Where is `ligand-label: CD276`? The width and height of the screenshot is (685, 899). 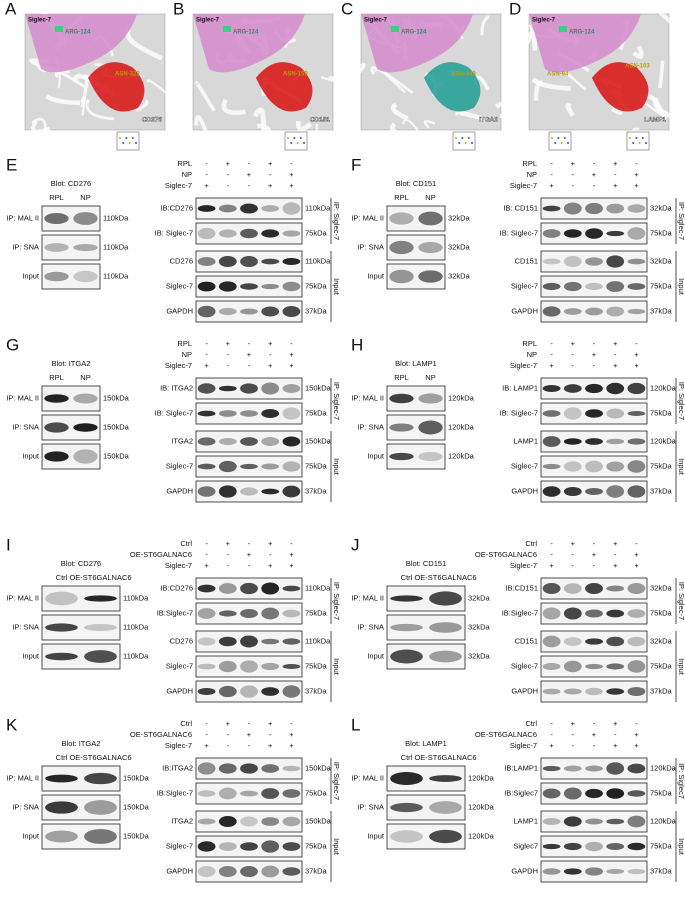 ligand-label: CD276 is located at coordinates (152, 120).